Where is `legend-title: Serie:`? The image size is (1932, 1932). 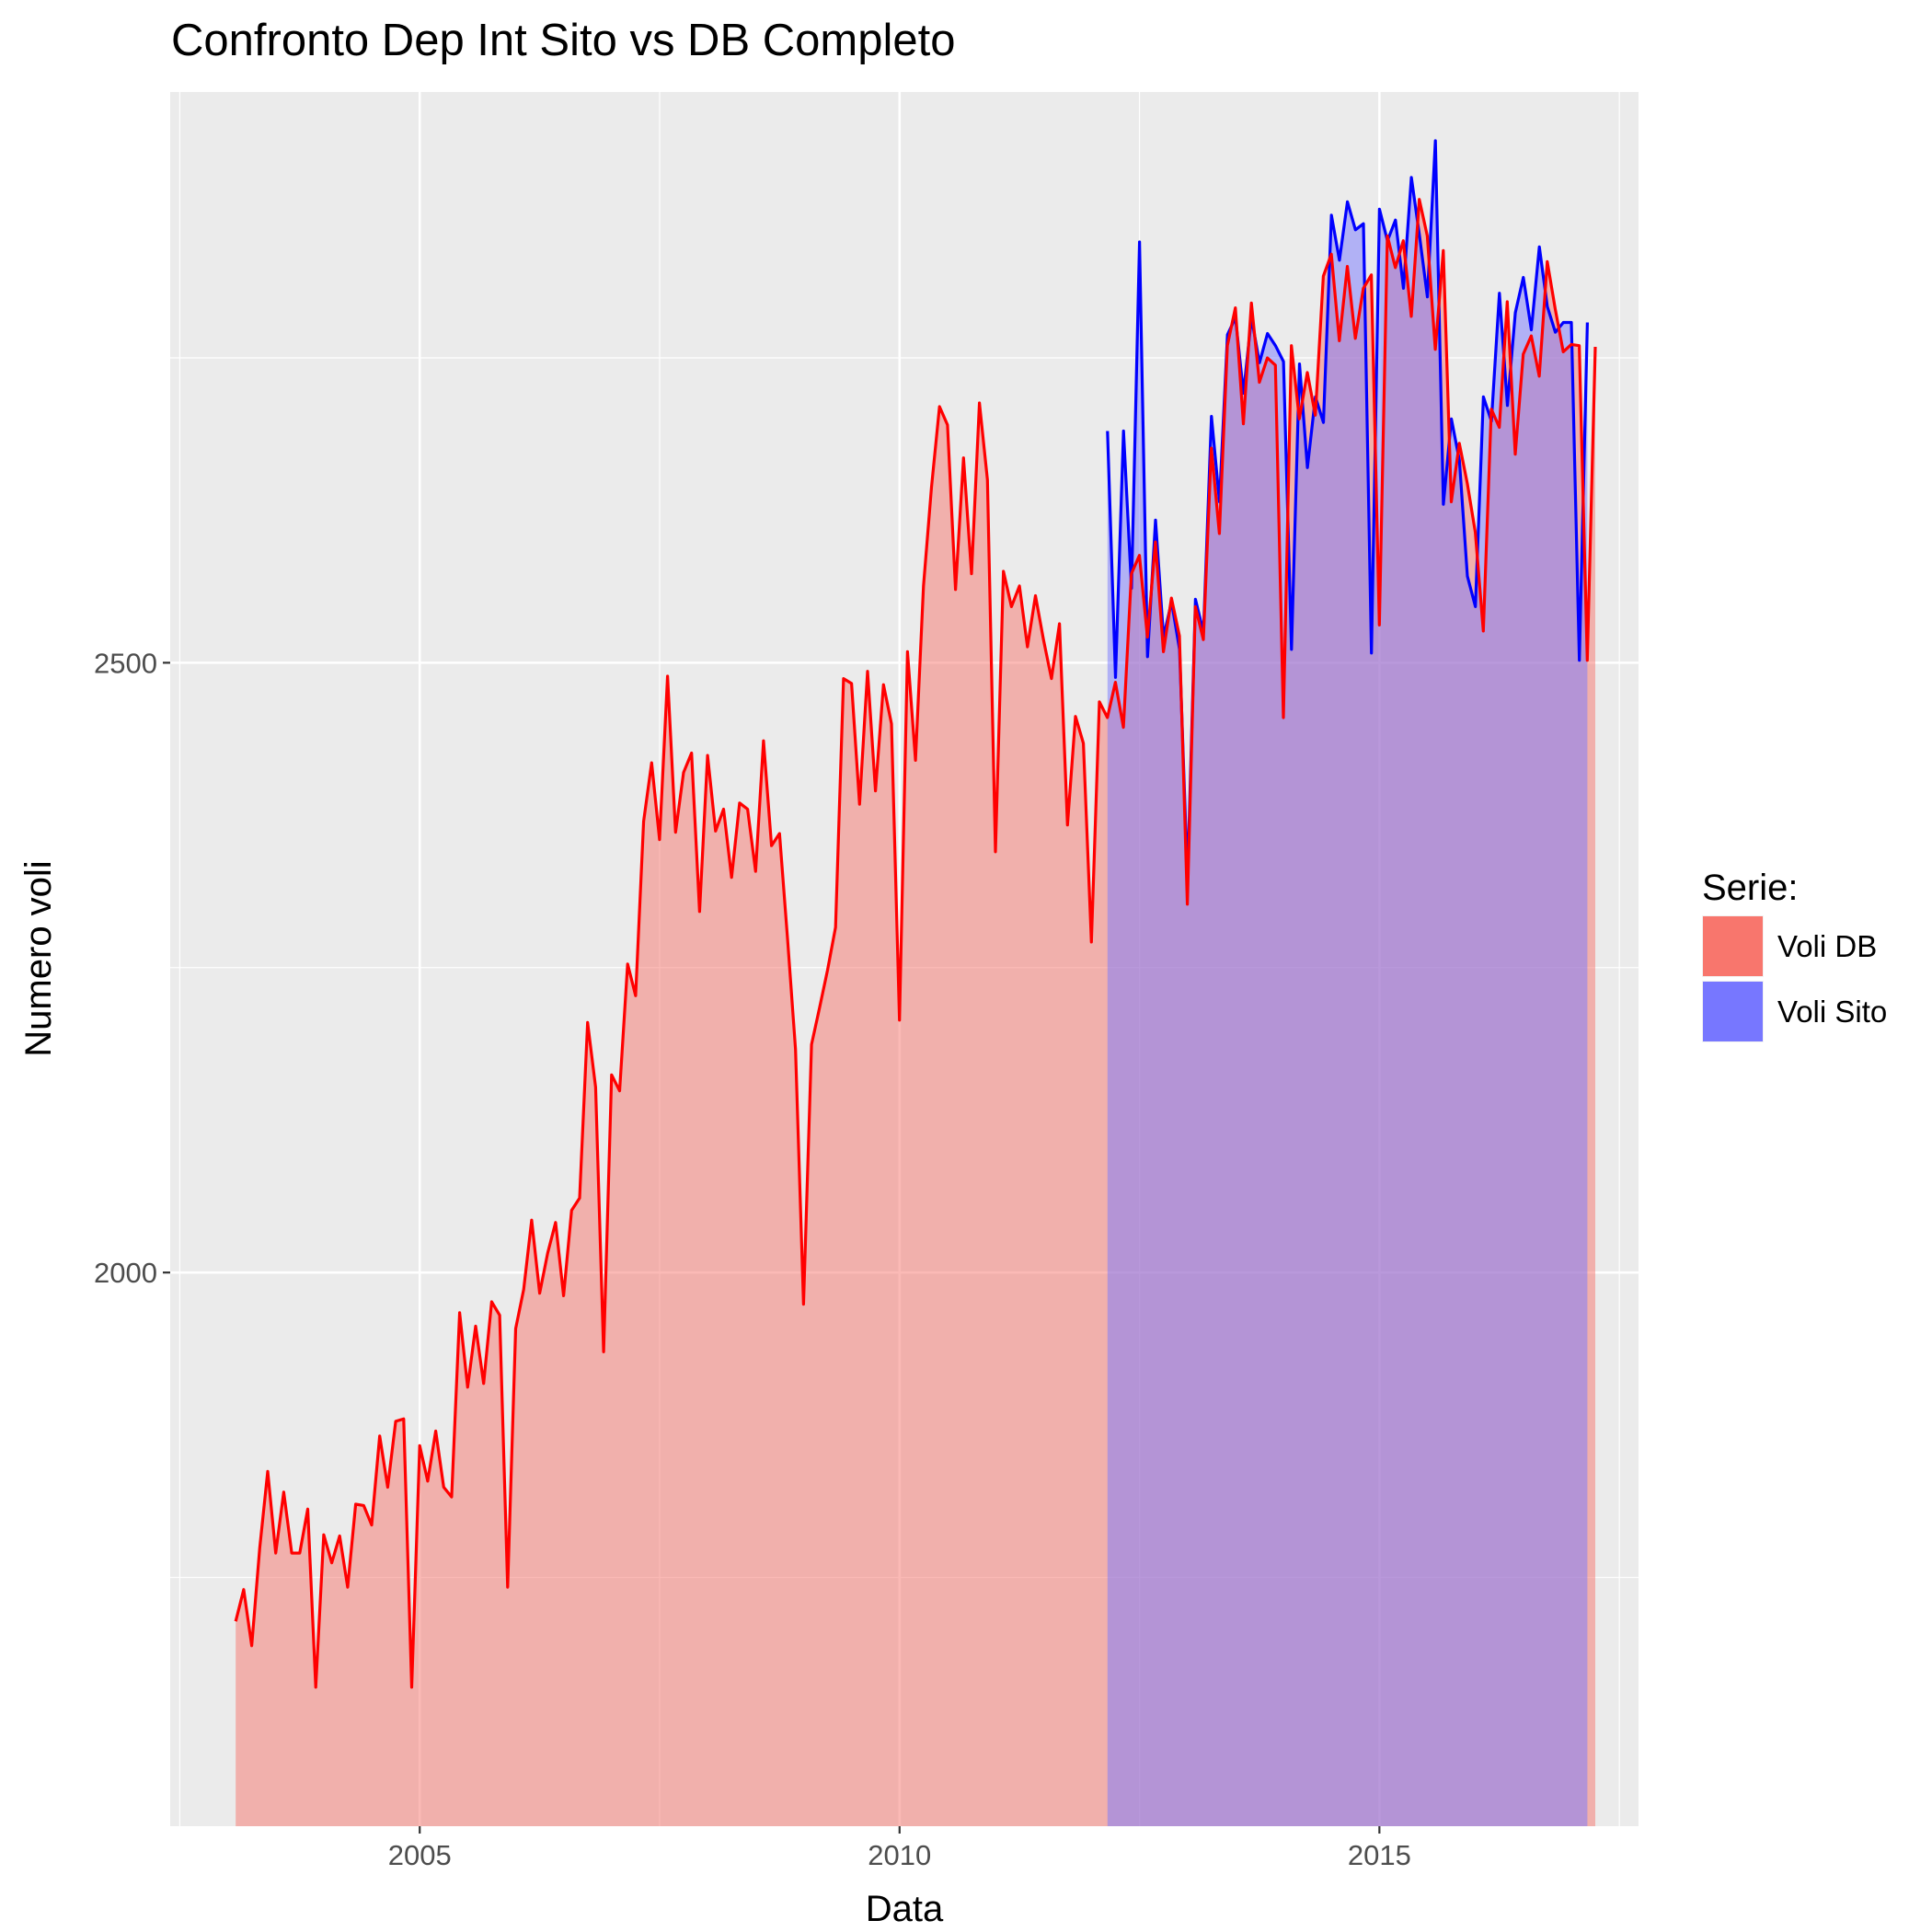 legend-title: Serie: is located at coordinates (1750, 888).